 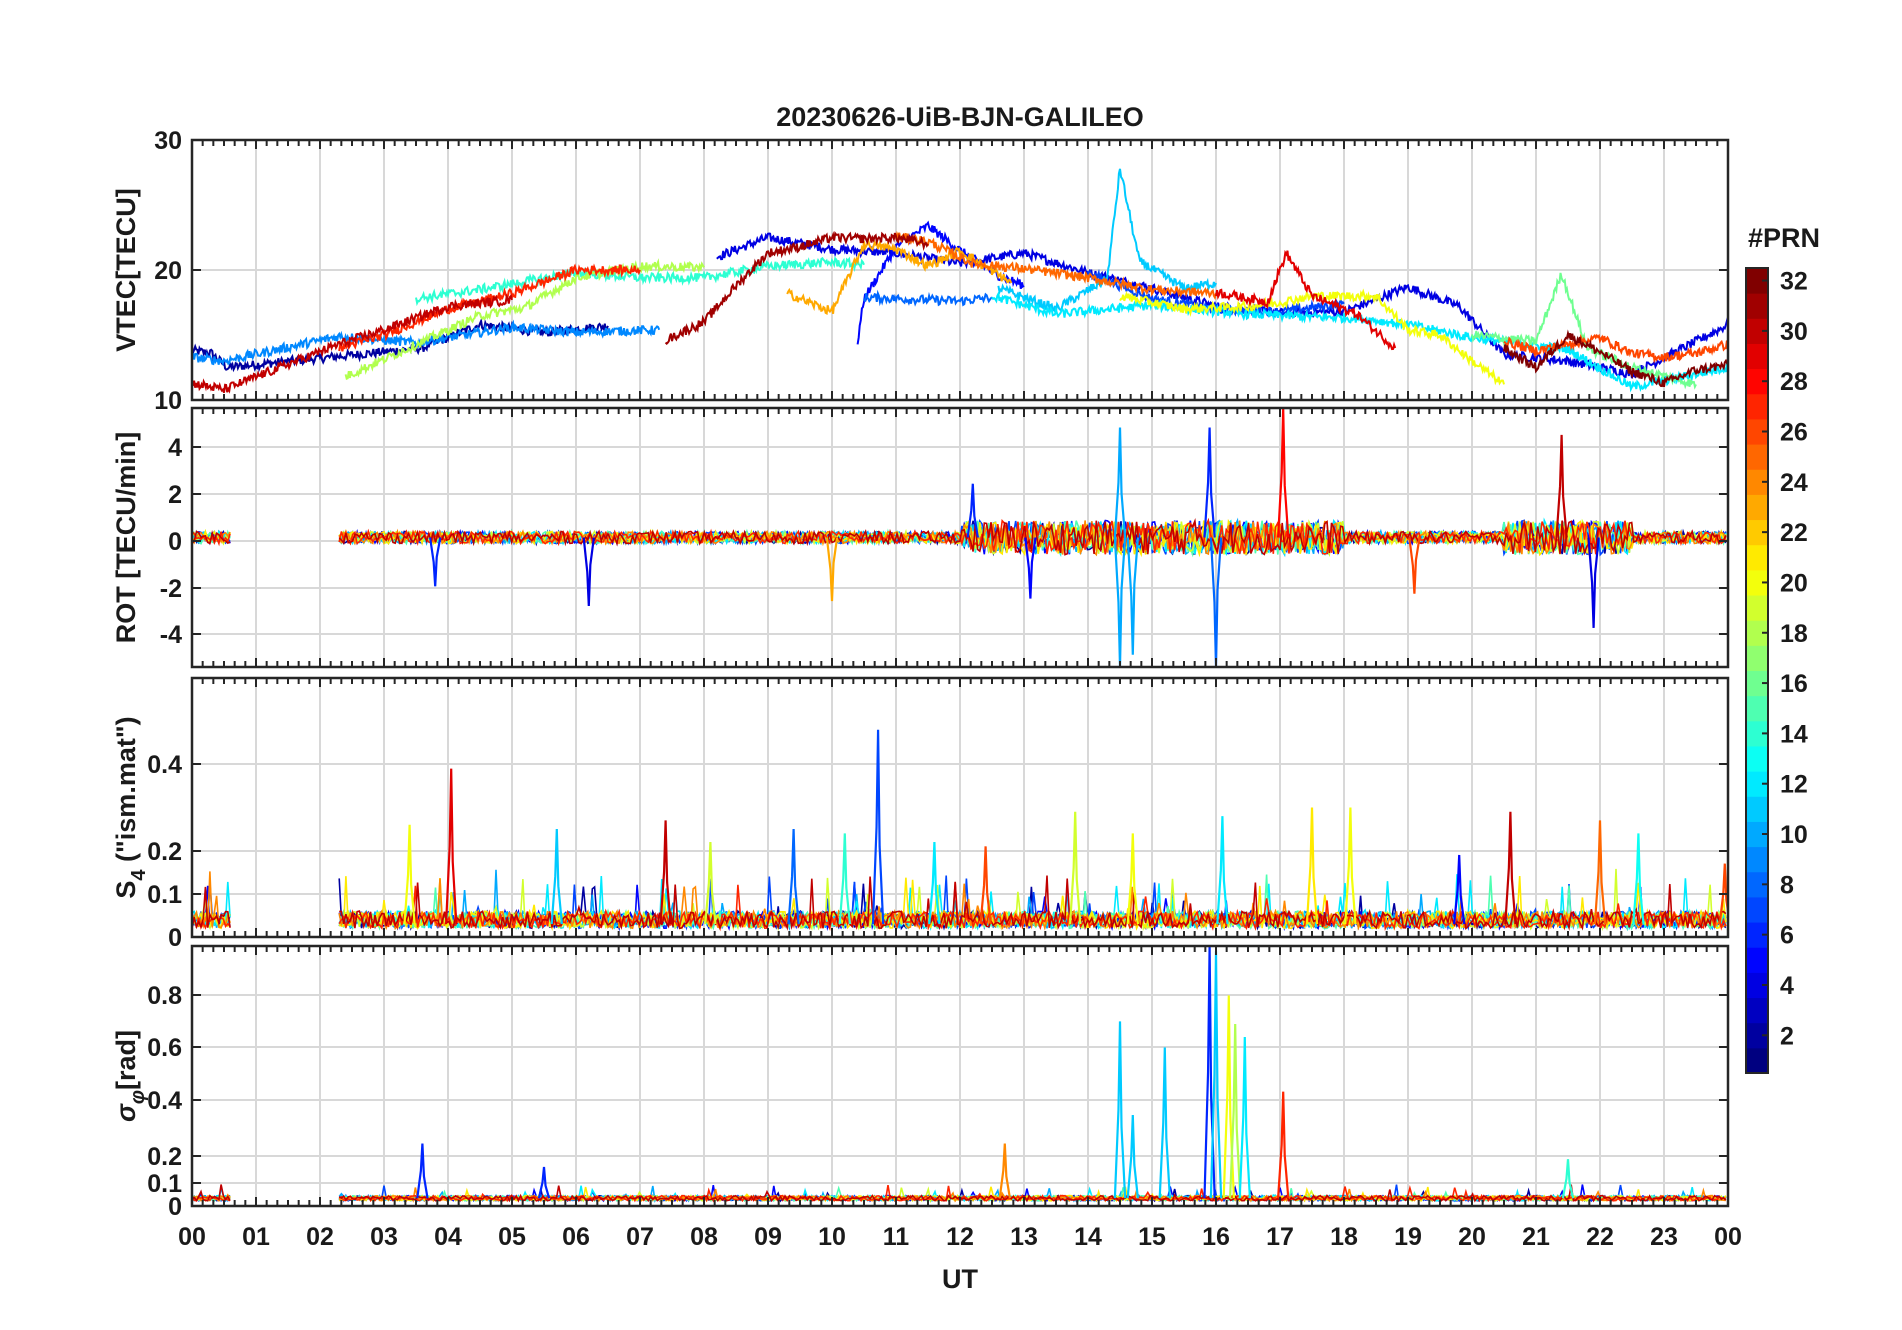 What do you see at coordinates (168, 271) in the screenshot?
I see `y-tick-label: 20` at bounding box center [168, 271].